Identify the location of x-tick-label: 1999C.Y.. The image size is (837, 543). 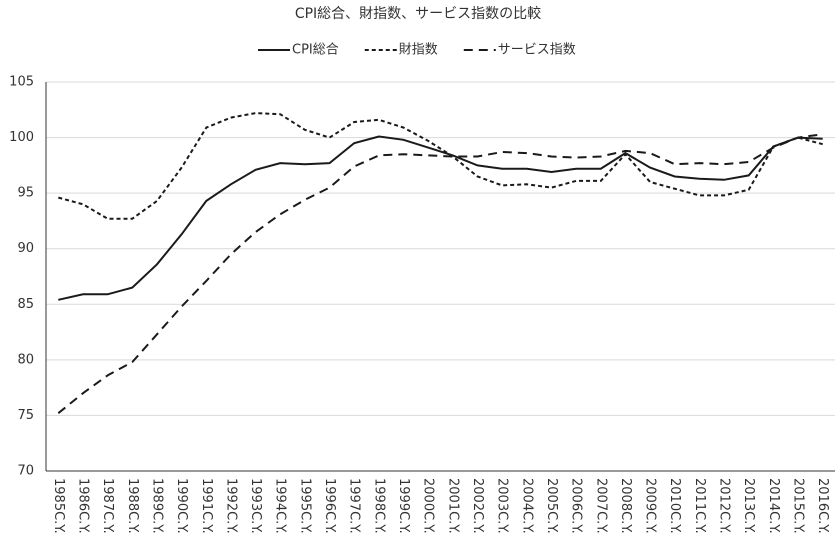
(403, 506).